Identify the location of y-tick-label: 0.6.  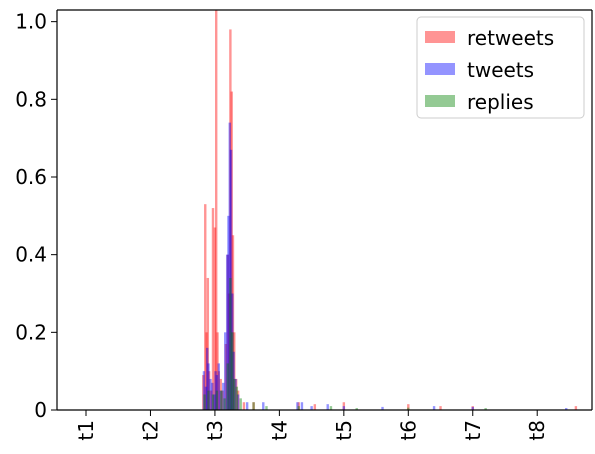
(31, 177).